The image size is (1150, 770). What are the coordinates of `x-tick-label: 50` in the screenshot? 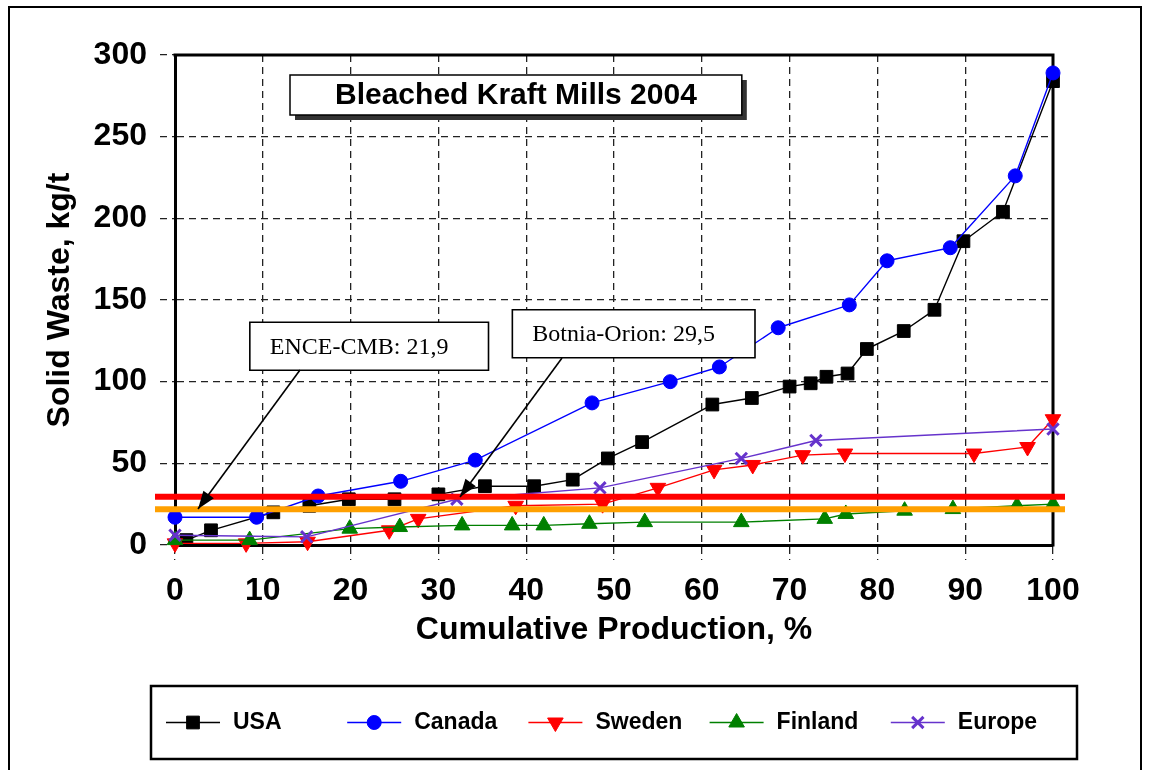 It's located at (614, 589).